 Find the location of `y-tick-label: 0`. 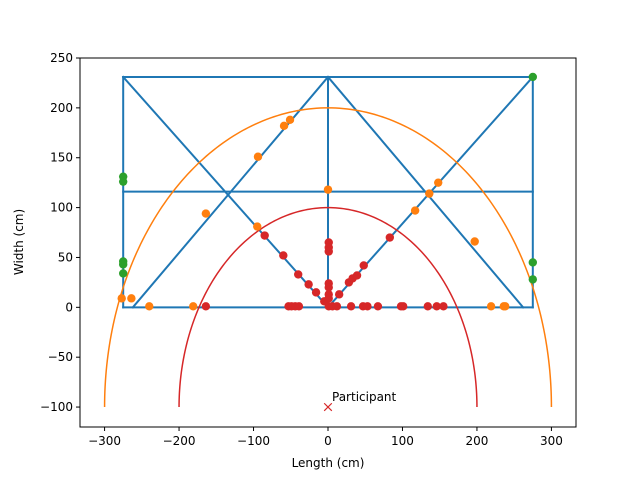

y-tick-label: 0 is located at coordinates (69, 307).